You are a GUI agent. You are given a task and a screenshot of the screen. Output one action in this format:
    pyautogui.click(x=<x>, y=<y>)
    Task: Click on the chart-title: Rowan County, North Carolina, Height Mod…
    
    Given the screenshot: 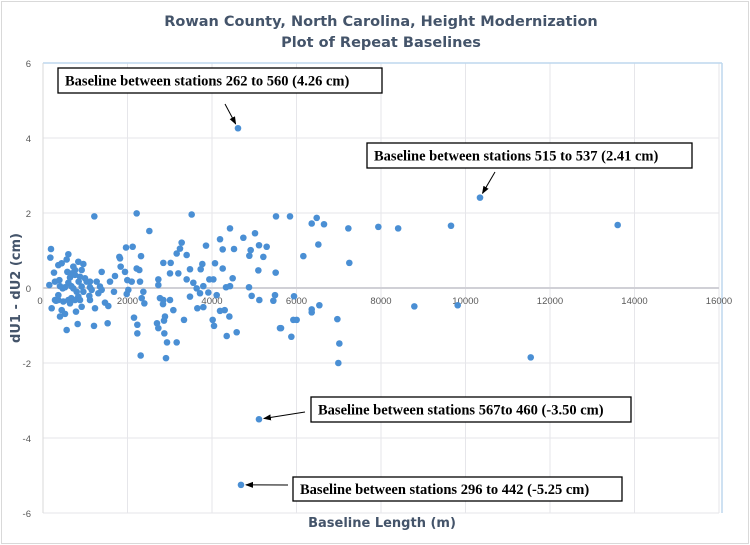 What is the action you would take?
    pyautogui.click(x=381, y=22)
    